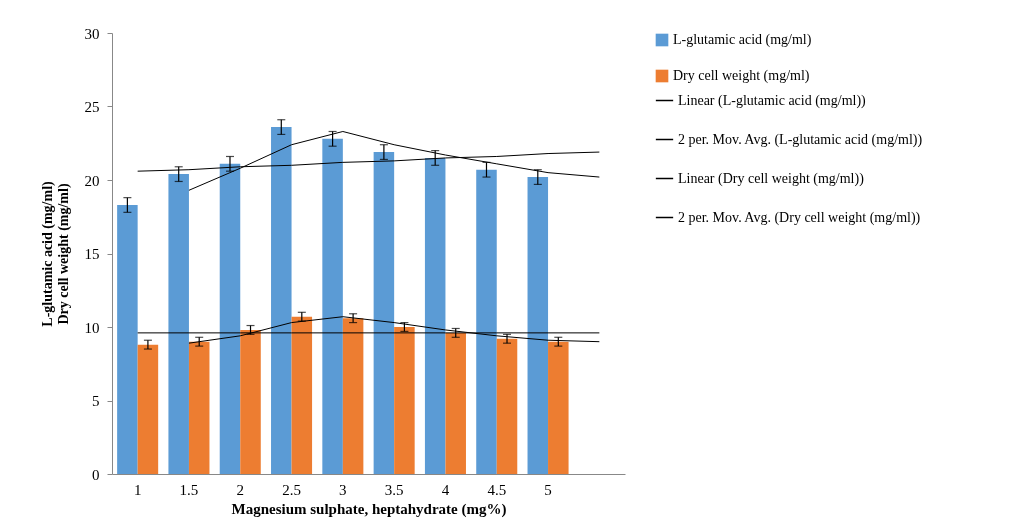  Describe the element at coordinates (548, 489) in the screenshot. I see `x-tick-label: 5` at that location.